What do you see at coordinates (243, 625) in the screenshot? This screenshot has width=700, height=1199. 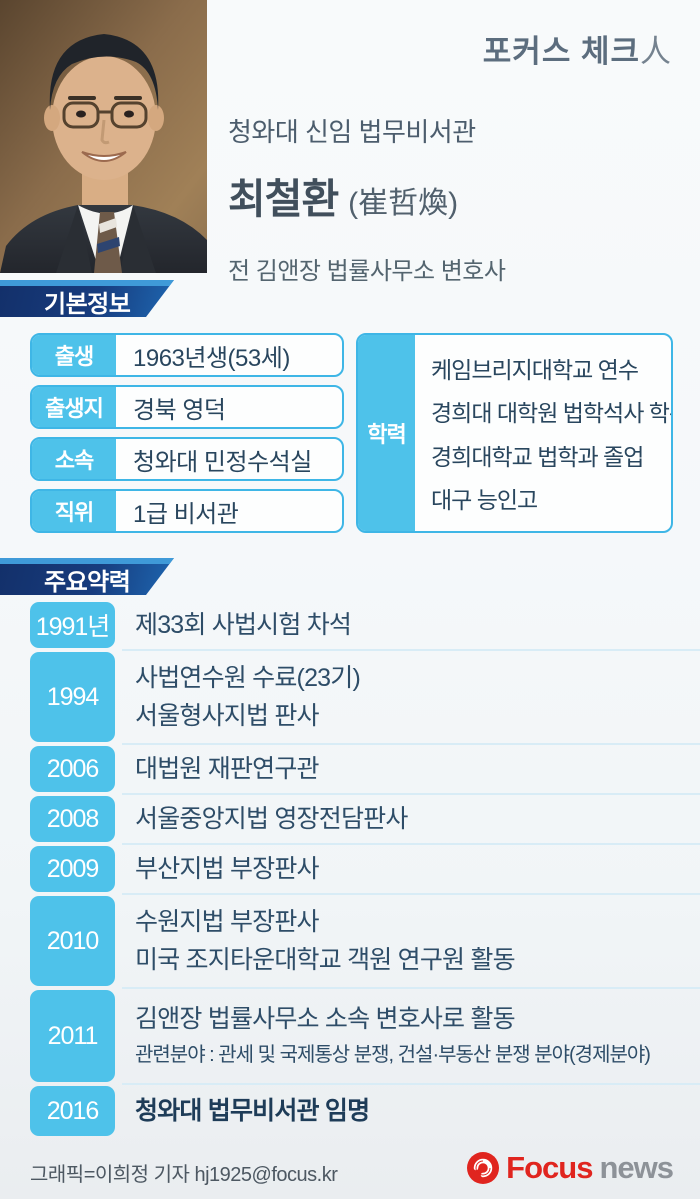 I see `timeline-entry: 제33회 사법시험 차석` at bounding box center [243, 625].